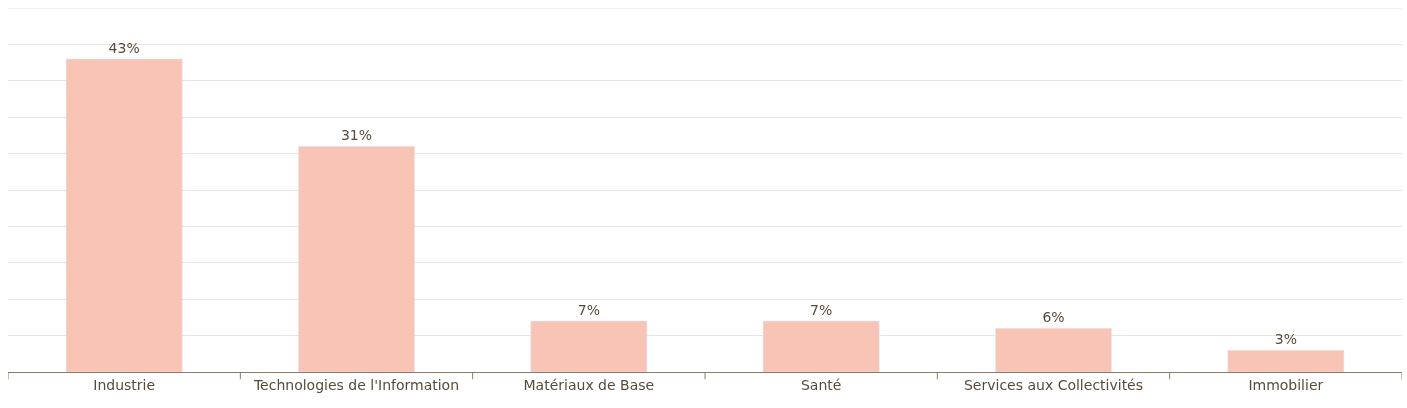  I want to click on data-label: 31%, so click(356, 135).